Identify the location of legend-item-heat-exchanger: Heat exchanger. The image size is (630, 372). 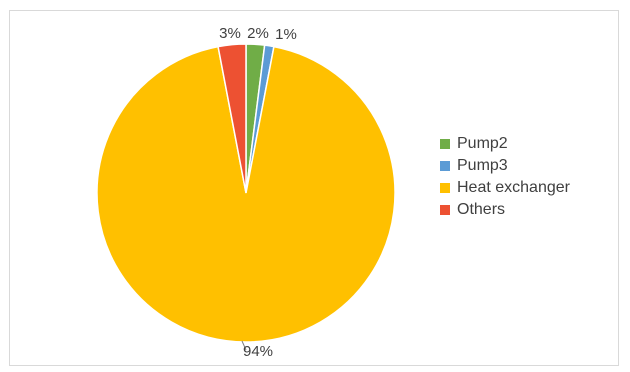
(505, 188).